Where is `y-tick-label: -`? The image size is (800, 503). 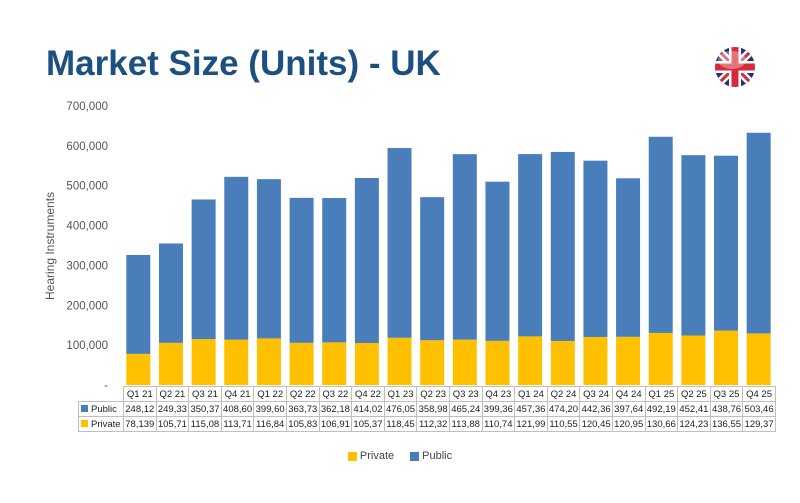
y-tick-label: - is located at coordinates (106, 386).